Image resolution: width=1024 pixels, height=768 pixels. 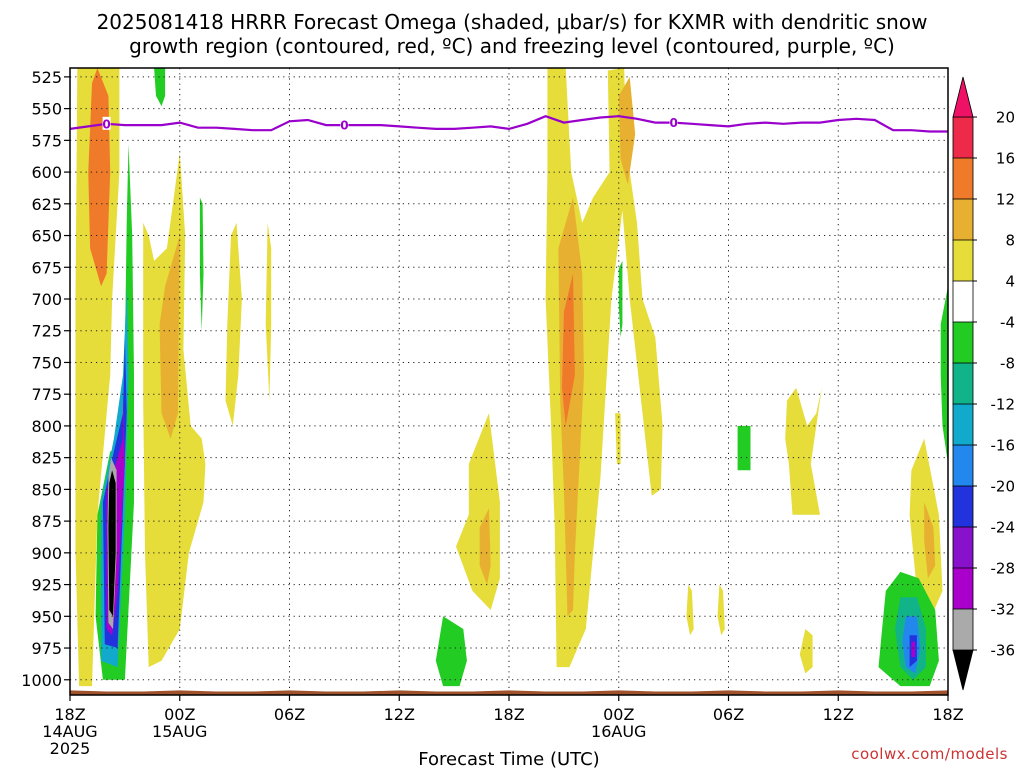 What do you see at coordinates (508, 758) in the screenshot?
I see `x-axis-label: Forecast Time (UTC)` at bounding box center [508, 758].